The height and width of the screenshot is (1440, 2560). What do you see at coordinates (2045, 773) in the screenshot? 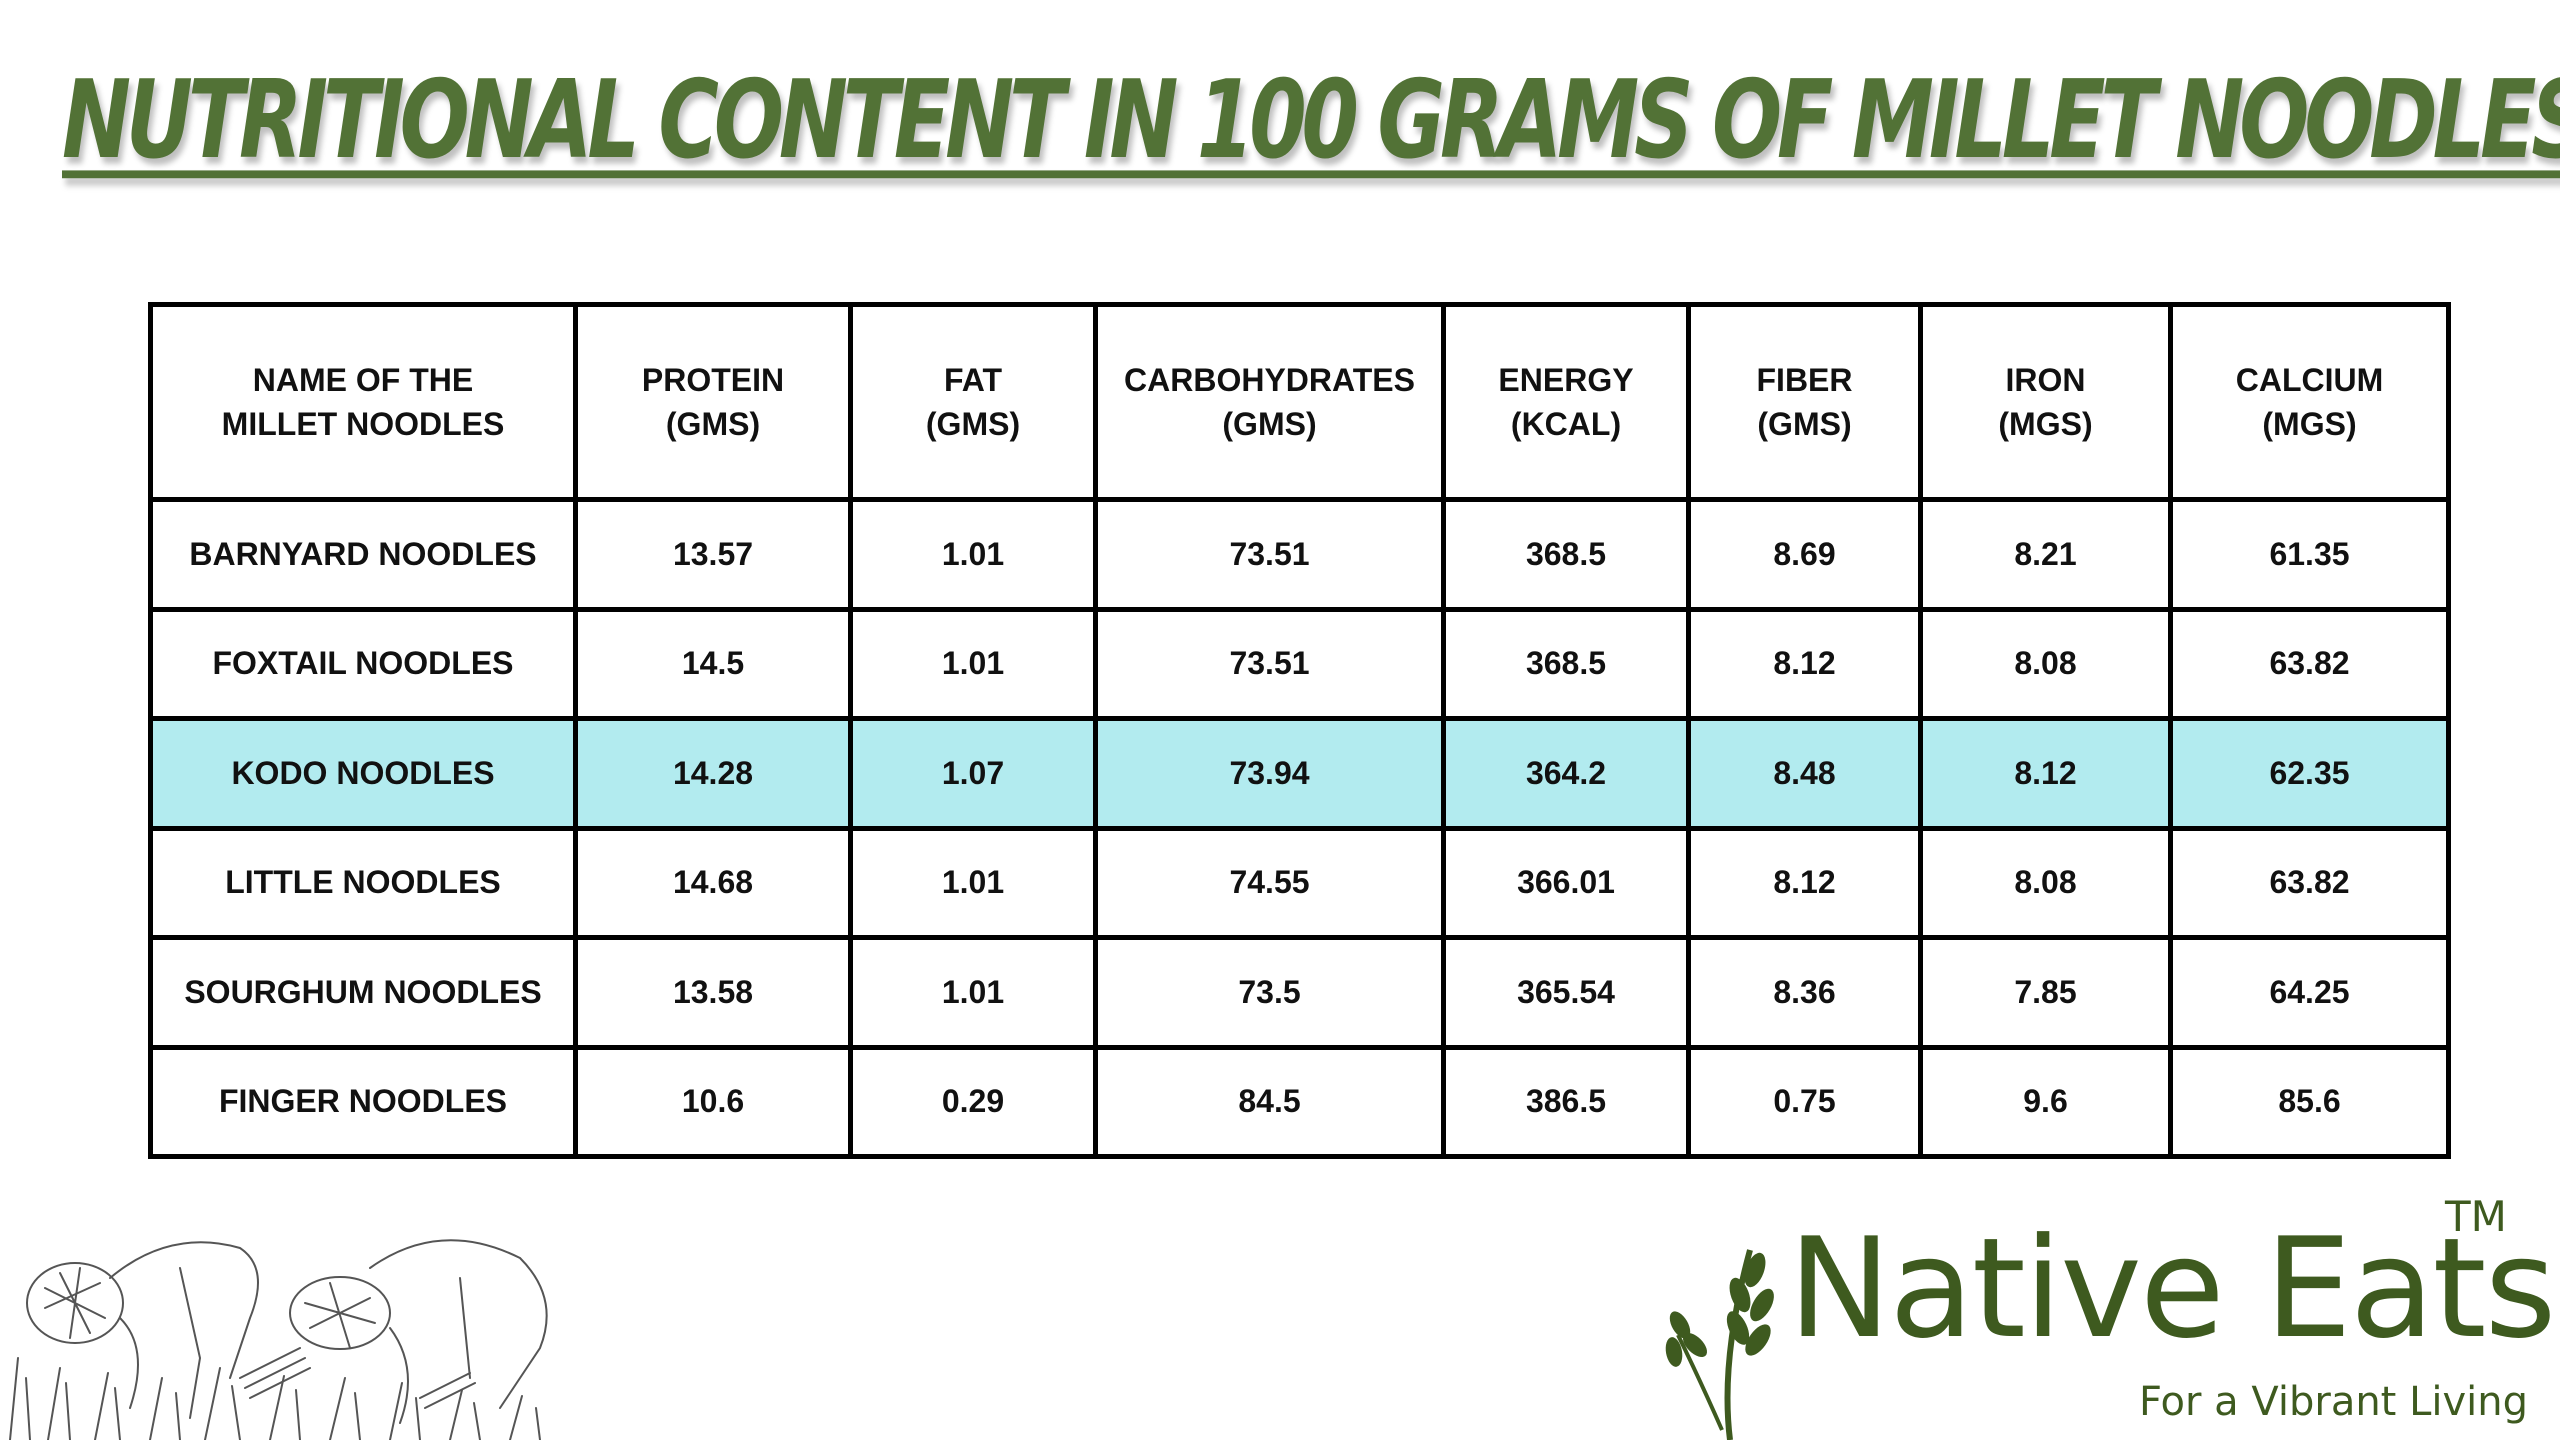
I see `cell-iron: 8.12` at bounding box center [2045, 773].